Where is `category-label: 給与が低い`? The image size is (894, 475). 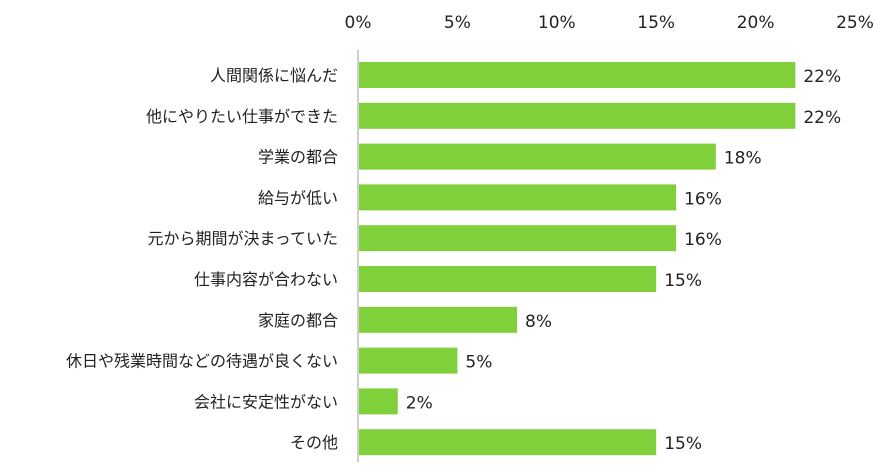 category-label: 給与が低い is located at coordinates (298, 197).